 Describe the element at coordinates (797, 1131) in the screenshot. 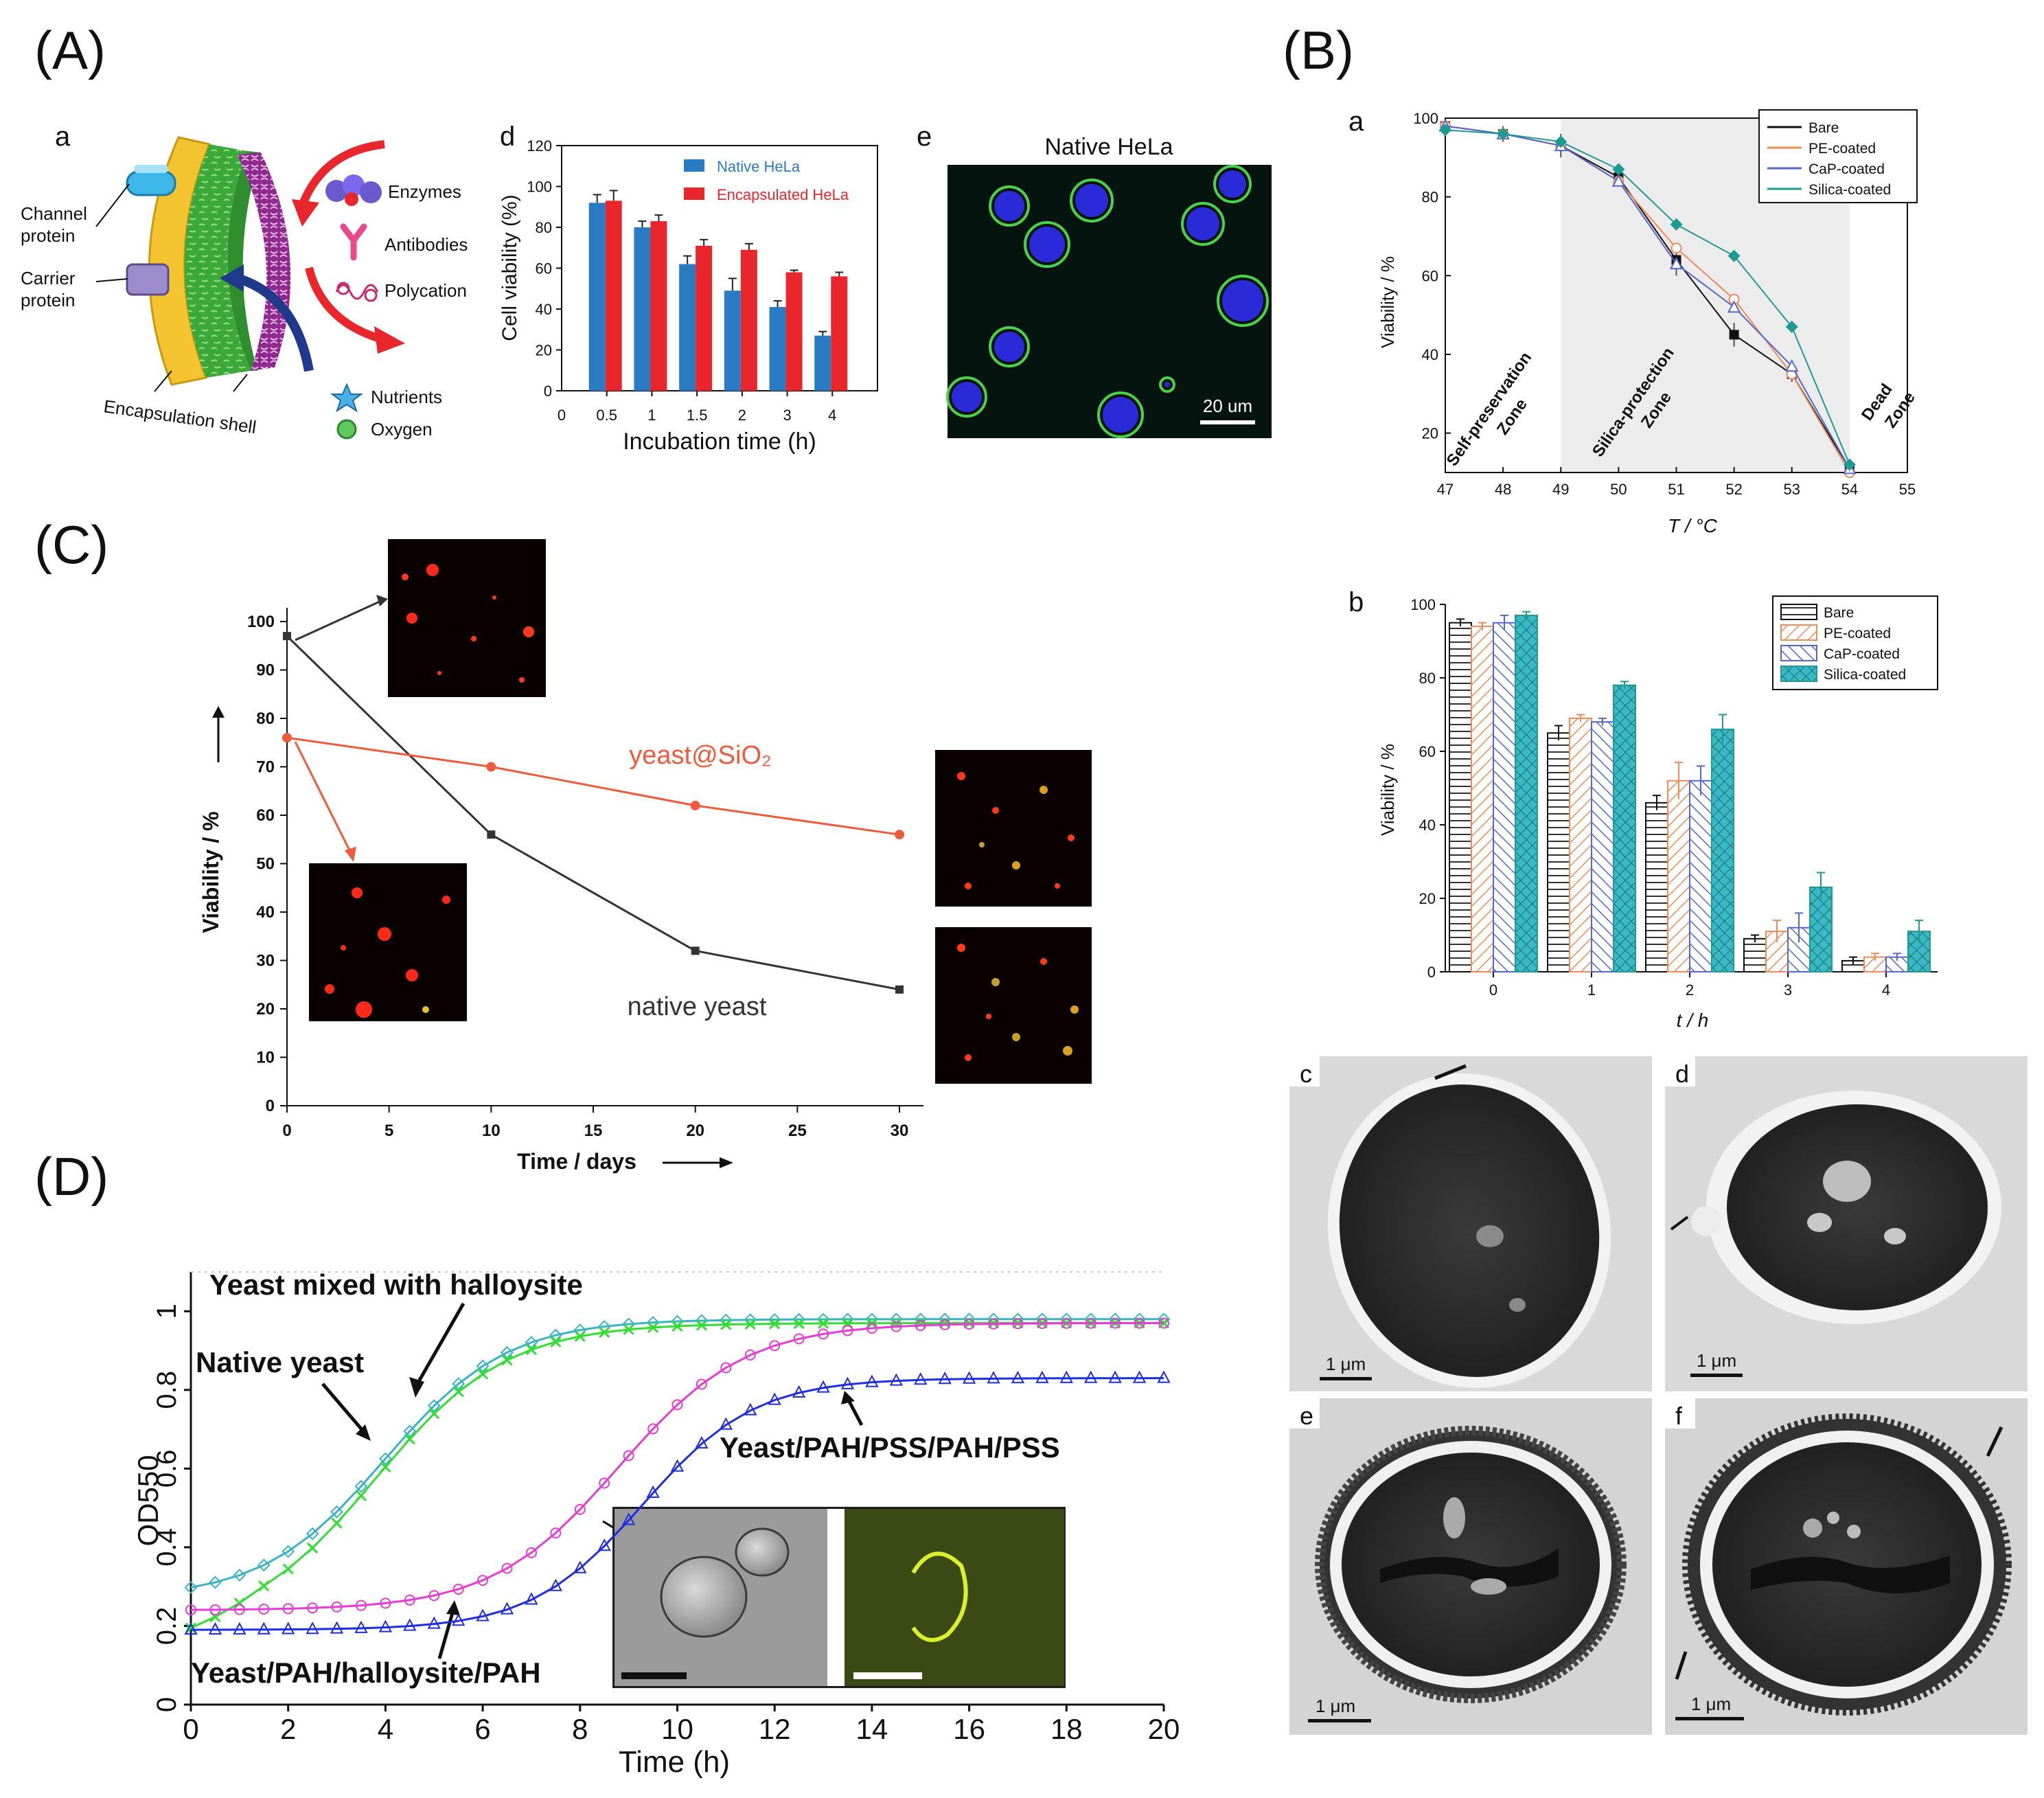

I see `x-tick-label: 25` at that location.